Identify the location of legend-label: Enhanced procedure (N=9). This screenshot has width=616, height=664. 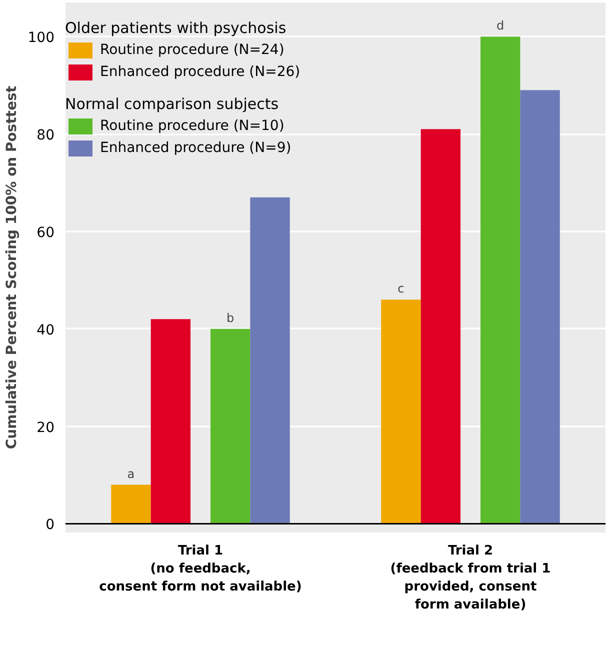
(196, 148).